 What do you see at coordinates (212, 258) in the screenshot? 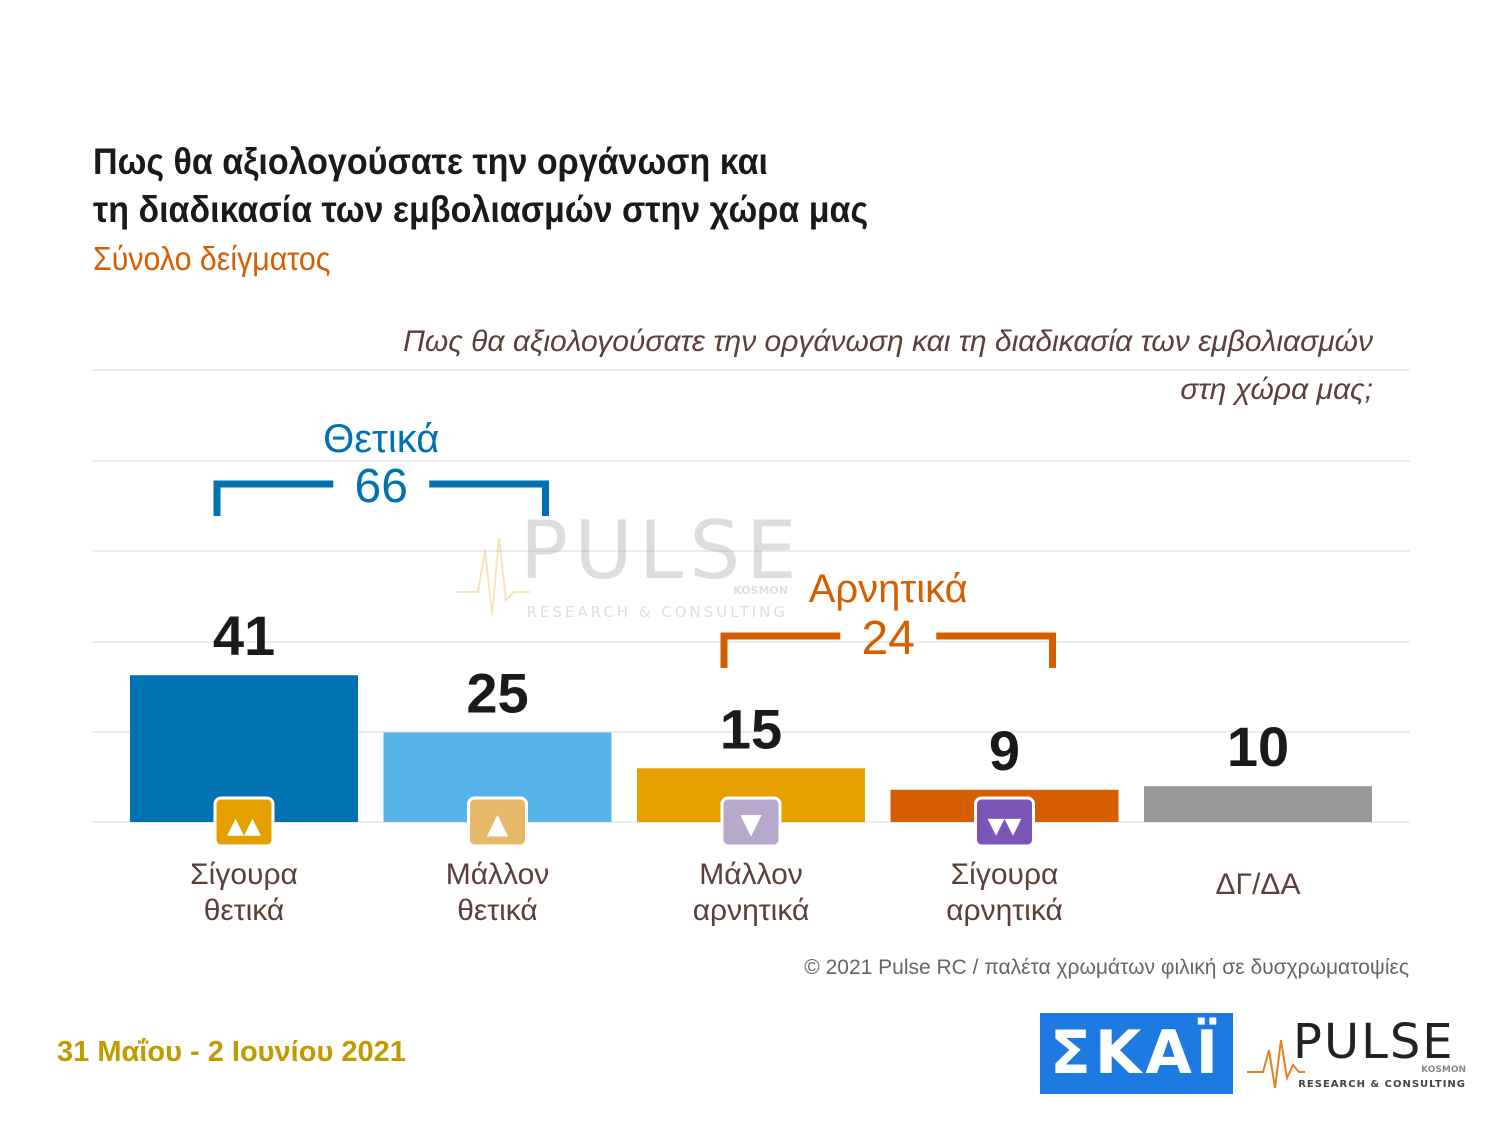
I see `page-subtitle: Σύνολο δείγματος` at bounding box center [212, 258].